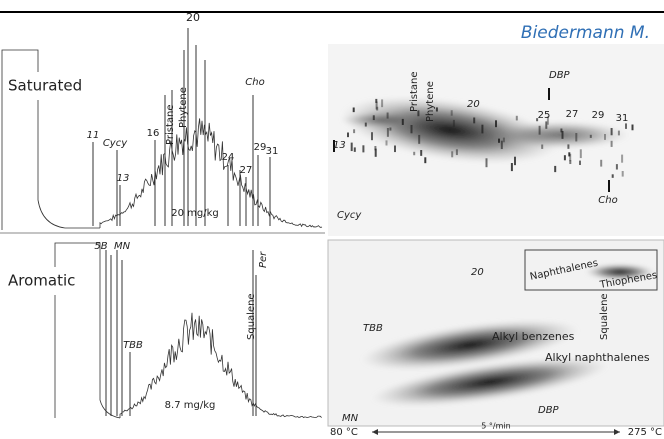  What do you see at coordinates (344, 432) in the screenshot?
I see `axis-start: 80 °C` at bounding box center [344, 432].